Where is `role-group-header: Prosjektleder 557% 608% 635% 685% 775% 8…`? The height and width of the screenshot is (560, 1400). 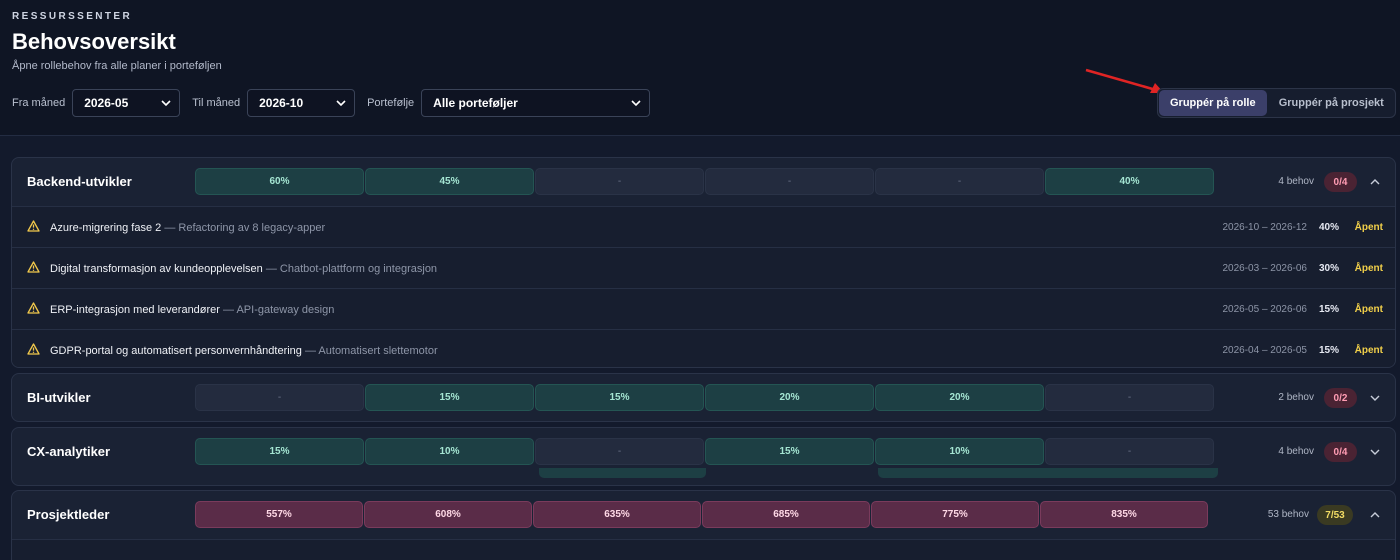 role-group-header: Prosjektleder 557% 608% 635% 685% 775% 8… is located at coordinates (703, 515).